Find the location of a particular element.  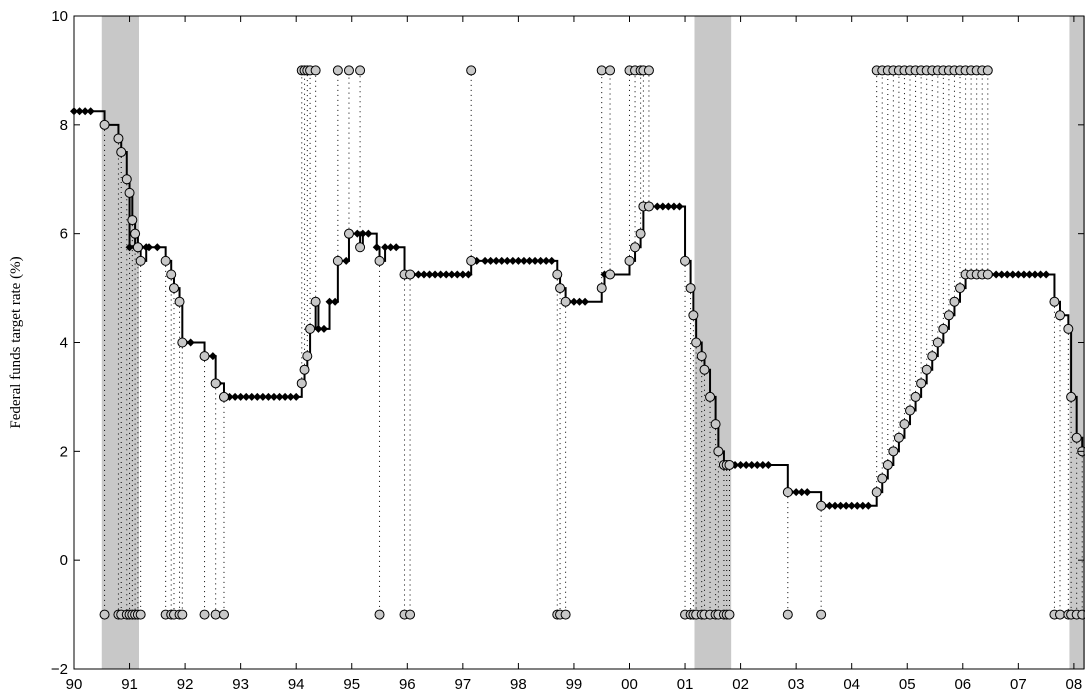

x-tick-label: 95 is located at coordinates (351, 684).